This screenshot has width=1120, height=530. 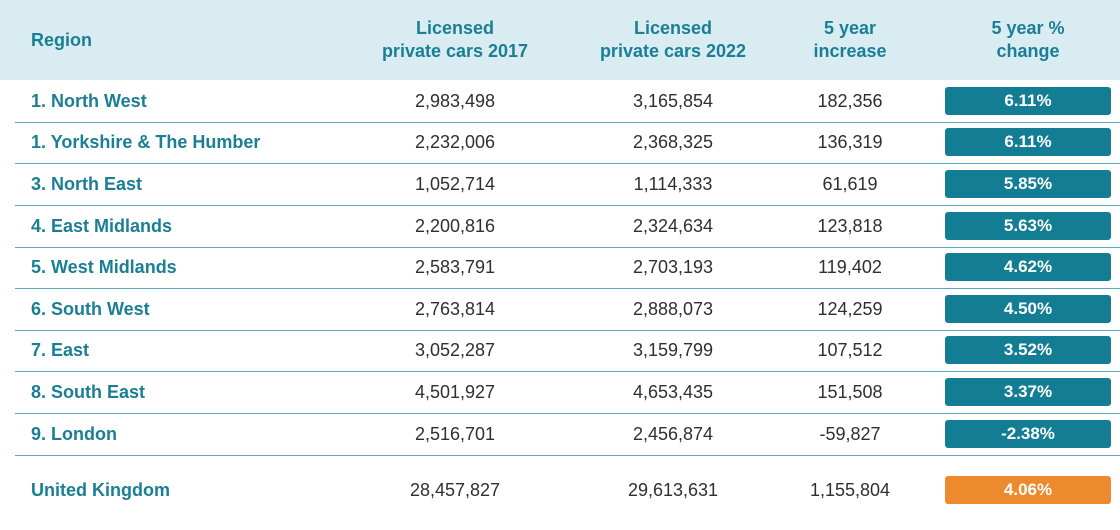 I want to click on cell-cars-2017: 28,457,827, so click(x=455, y=490).